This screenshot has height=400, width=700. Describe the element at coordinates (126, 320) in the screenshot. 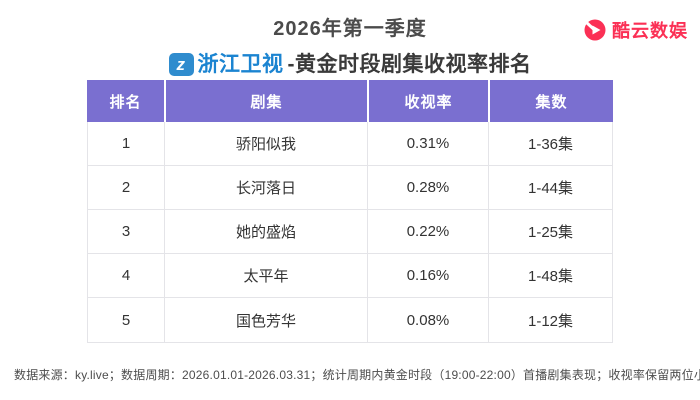

I see `cell-rank: 5` at that location.